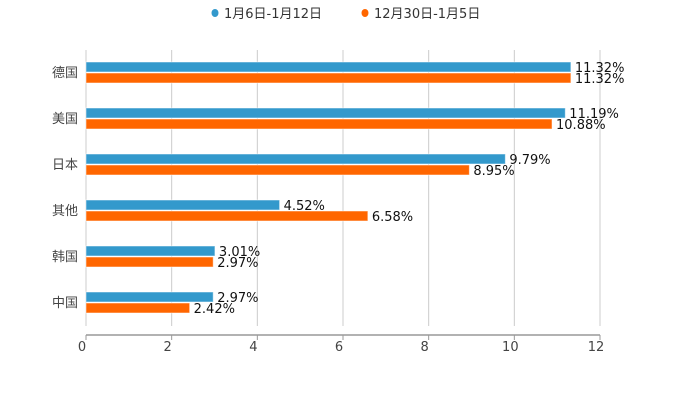 The width and height of the screenshot is (700, 404). What do you see at coordinates (581, 125) in the screenshot?
I see `data-label: 10.88%` at bounding box center [581, 125].